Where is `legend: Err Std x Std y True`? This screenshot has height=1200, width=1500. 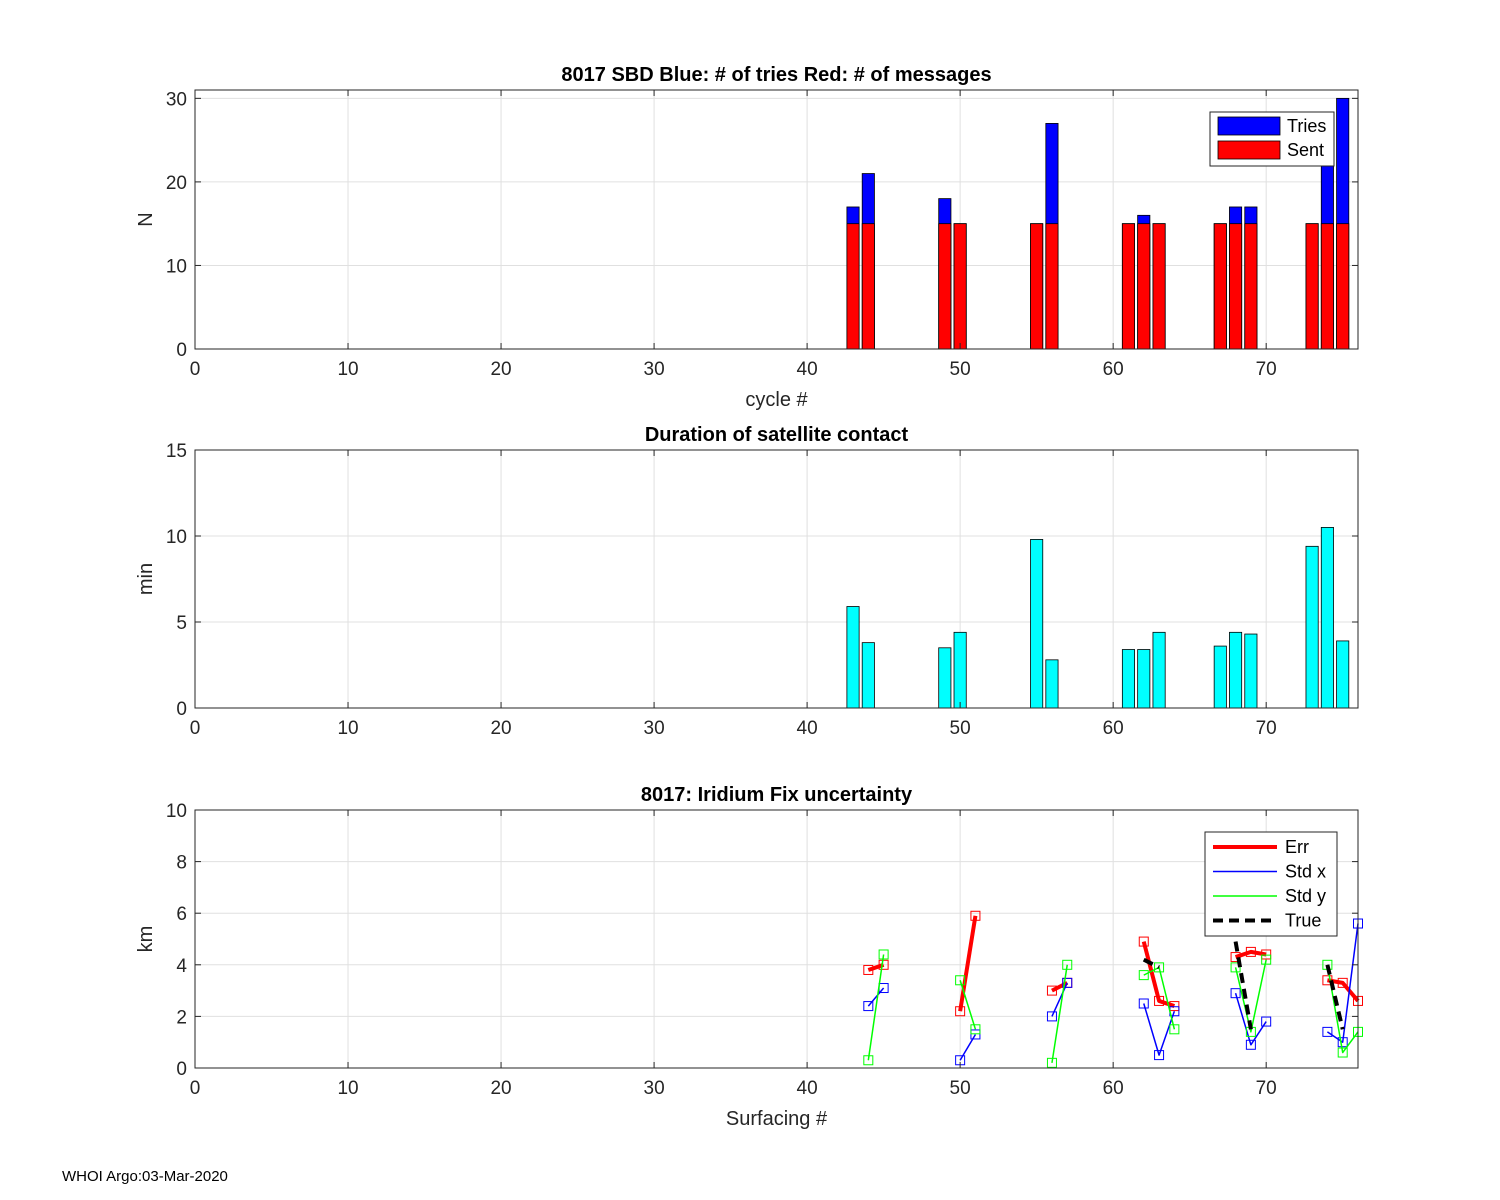
legend: Err Std x Std y True is located at coordinates (1271, 884).